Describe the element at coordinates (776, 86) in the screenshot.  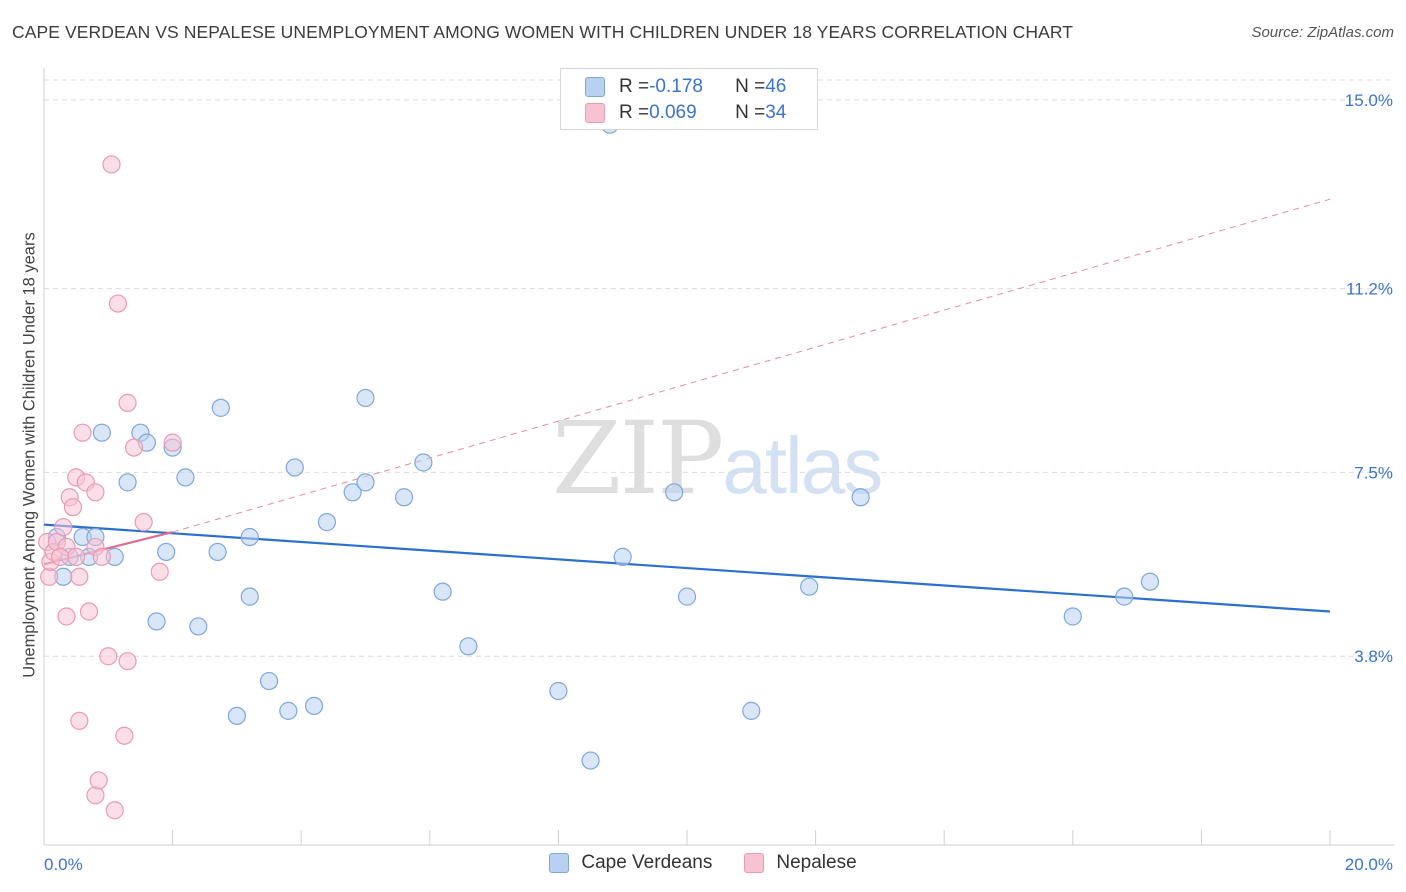
I see `legend-n-value: 46` at that location.